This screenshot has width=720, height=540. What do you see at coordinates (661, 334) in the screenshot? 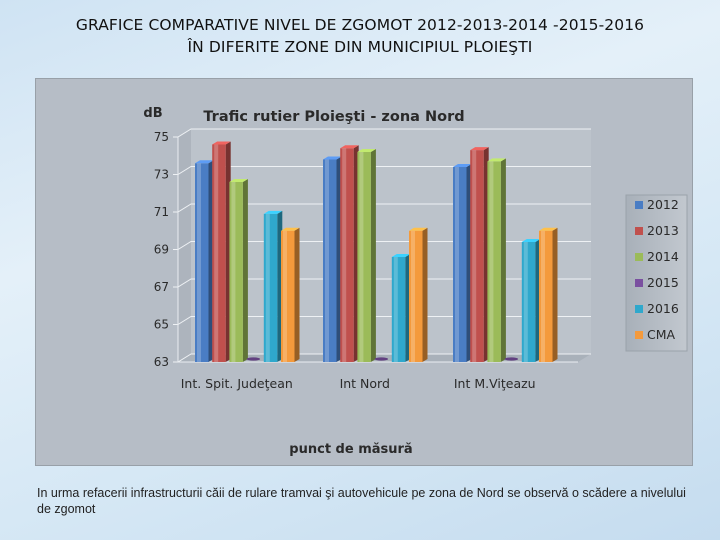
I see `legend-label: CMA` at bounding box center [661, 334].